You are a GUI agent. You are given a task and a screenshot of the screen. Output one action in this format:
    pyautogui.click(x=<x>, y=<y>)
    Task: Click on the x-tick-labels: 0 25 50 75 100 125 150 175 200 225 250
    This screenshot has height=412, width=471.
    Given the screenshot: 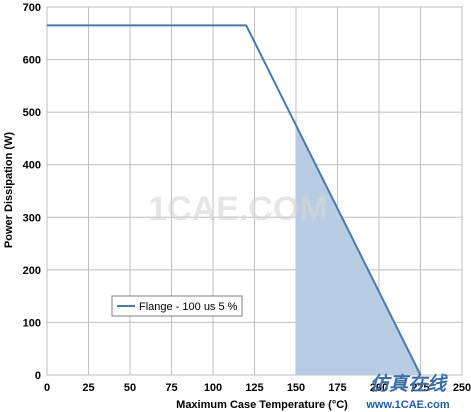 What is the action you would take?
    pyautogui.click(x=257, y=388)
    